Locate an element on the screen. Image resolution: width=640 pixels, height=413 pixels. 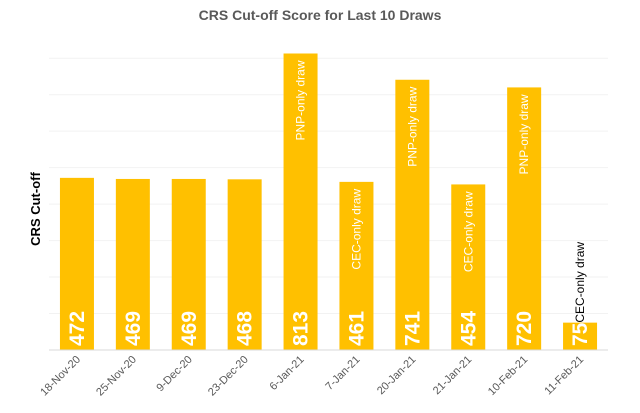
data-label: 75 is located at coordinates (580, 334).